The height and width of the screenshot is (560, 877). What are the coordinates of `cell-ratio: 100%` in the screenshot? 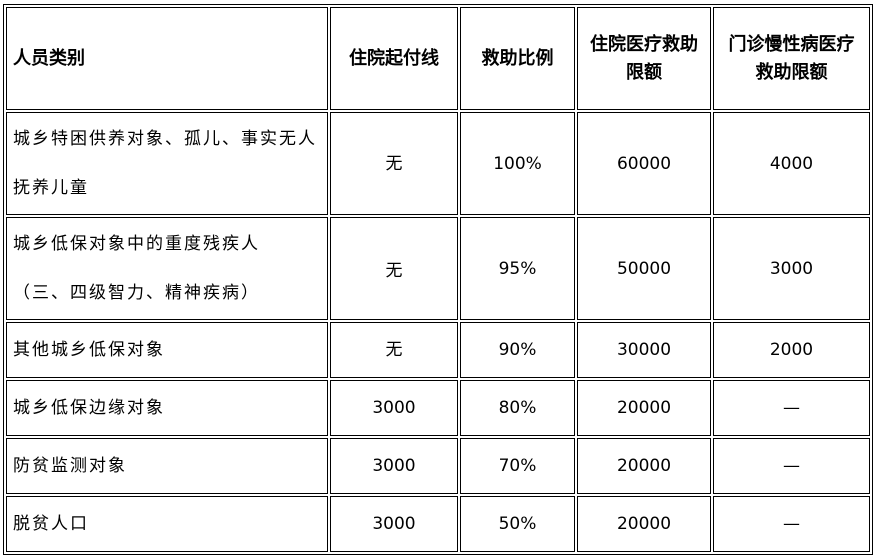 It's located at (517, 163).